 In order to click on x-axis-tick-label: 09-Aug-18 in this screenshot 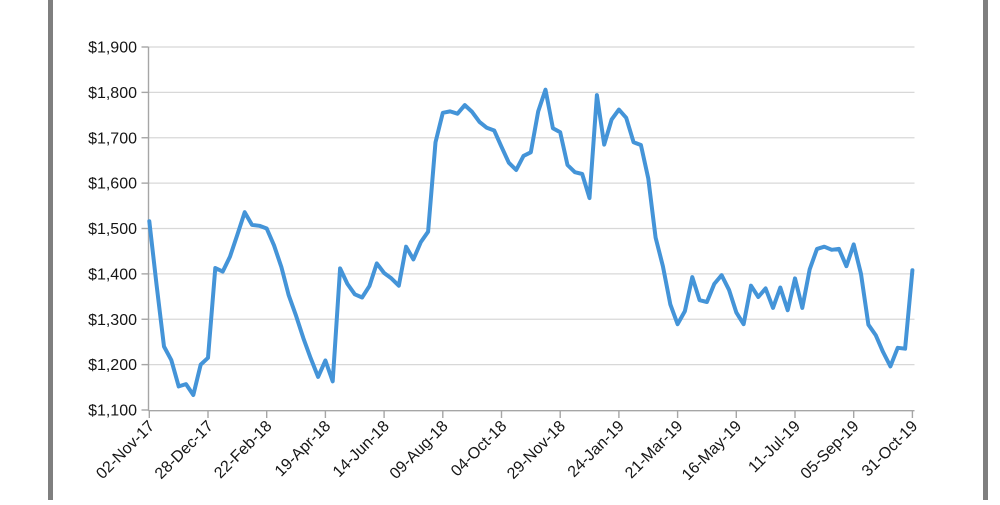, I will do `click(419, 450)`.